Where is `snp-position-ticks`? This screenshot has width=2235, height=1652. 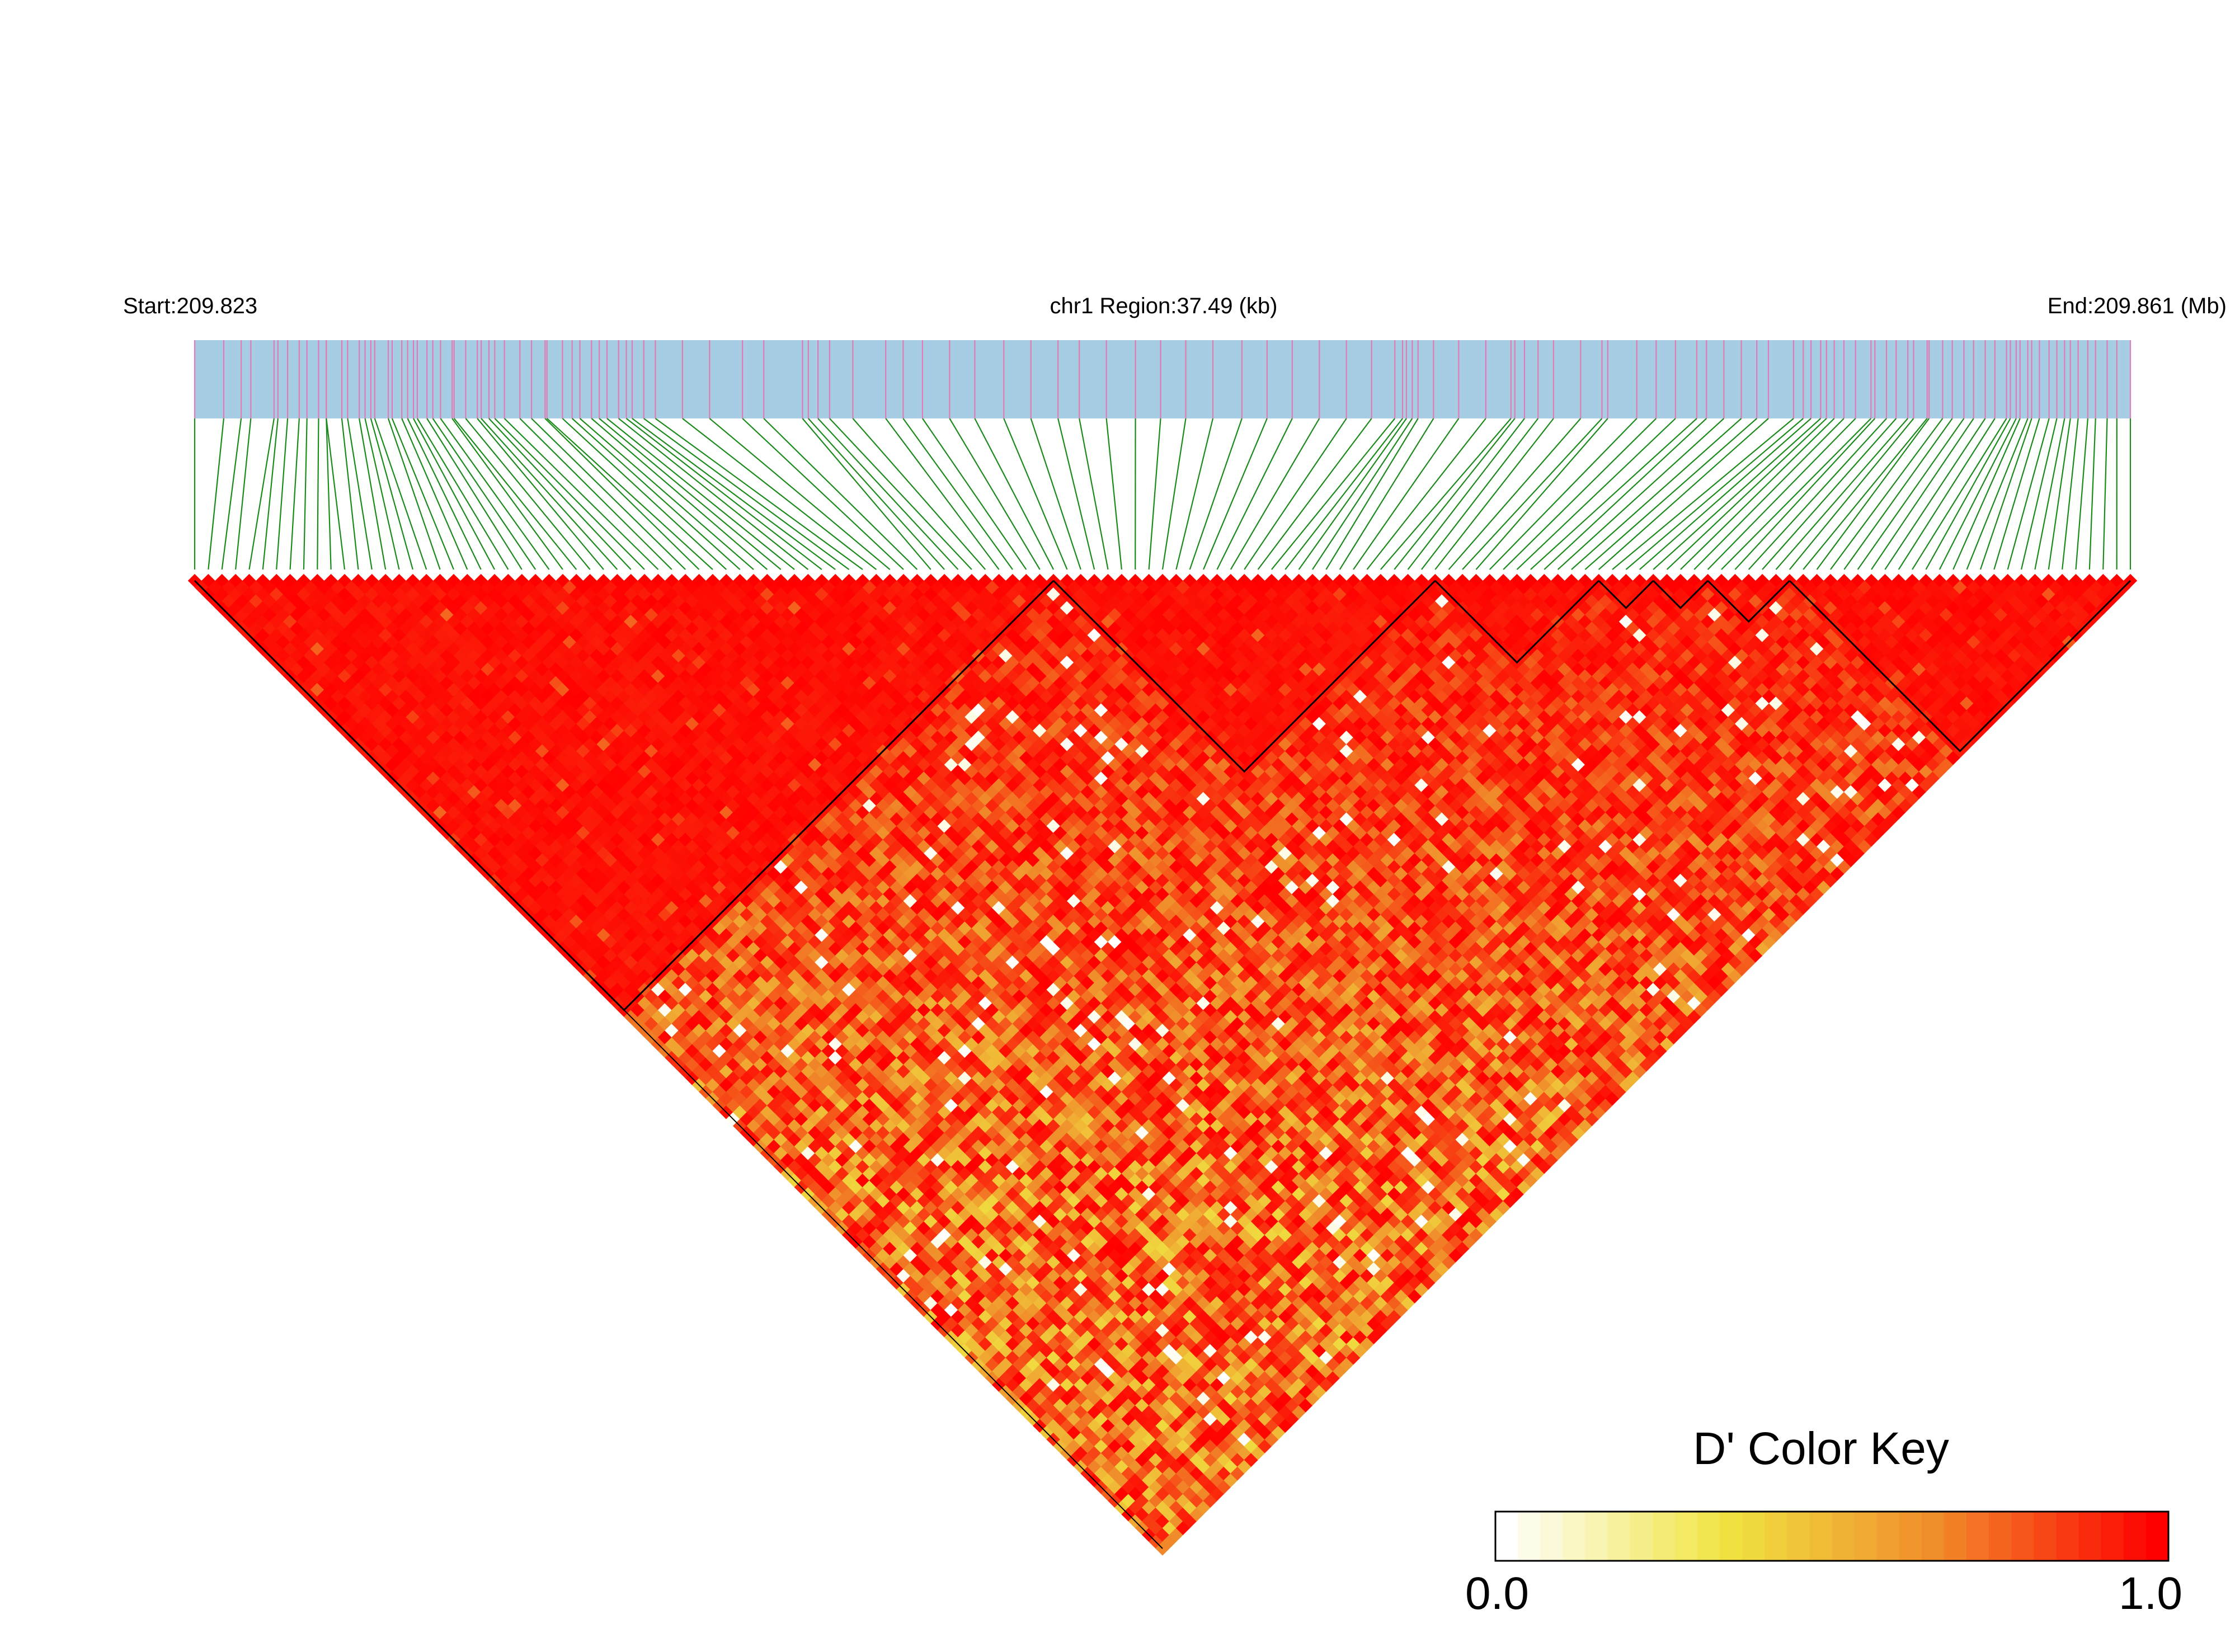
snp-position-ticks is located at coordinates (1163, 379).